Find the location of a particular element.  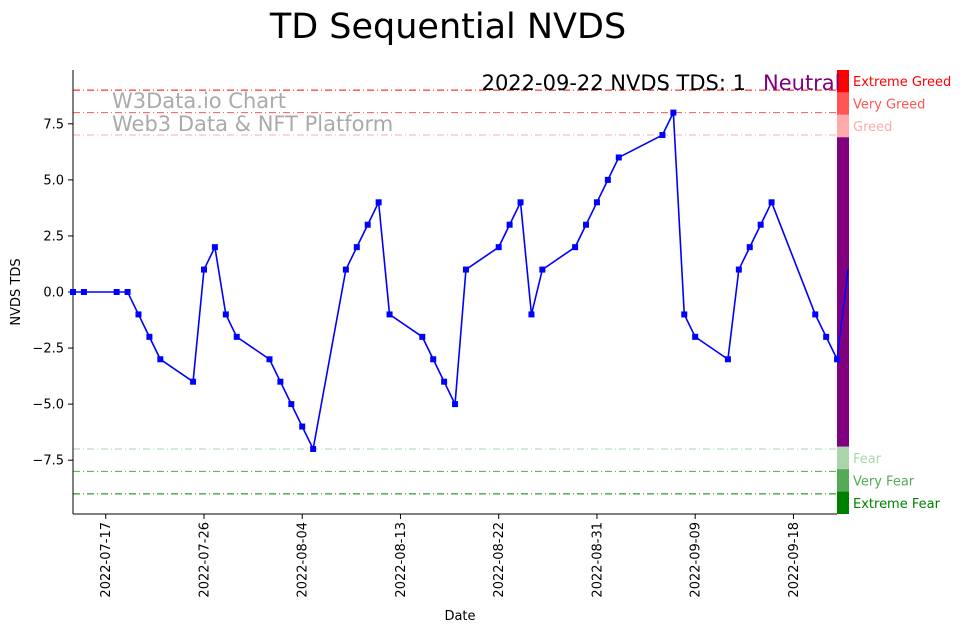

y-axis-ticks: −7.5 −5.0 −2.5 0.0 2.5 5.0 7.5 is located at coordinates (52, 293).